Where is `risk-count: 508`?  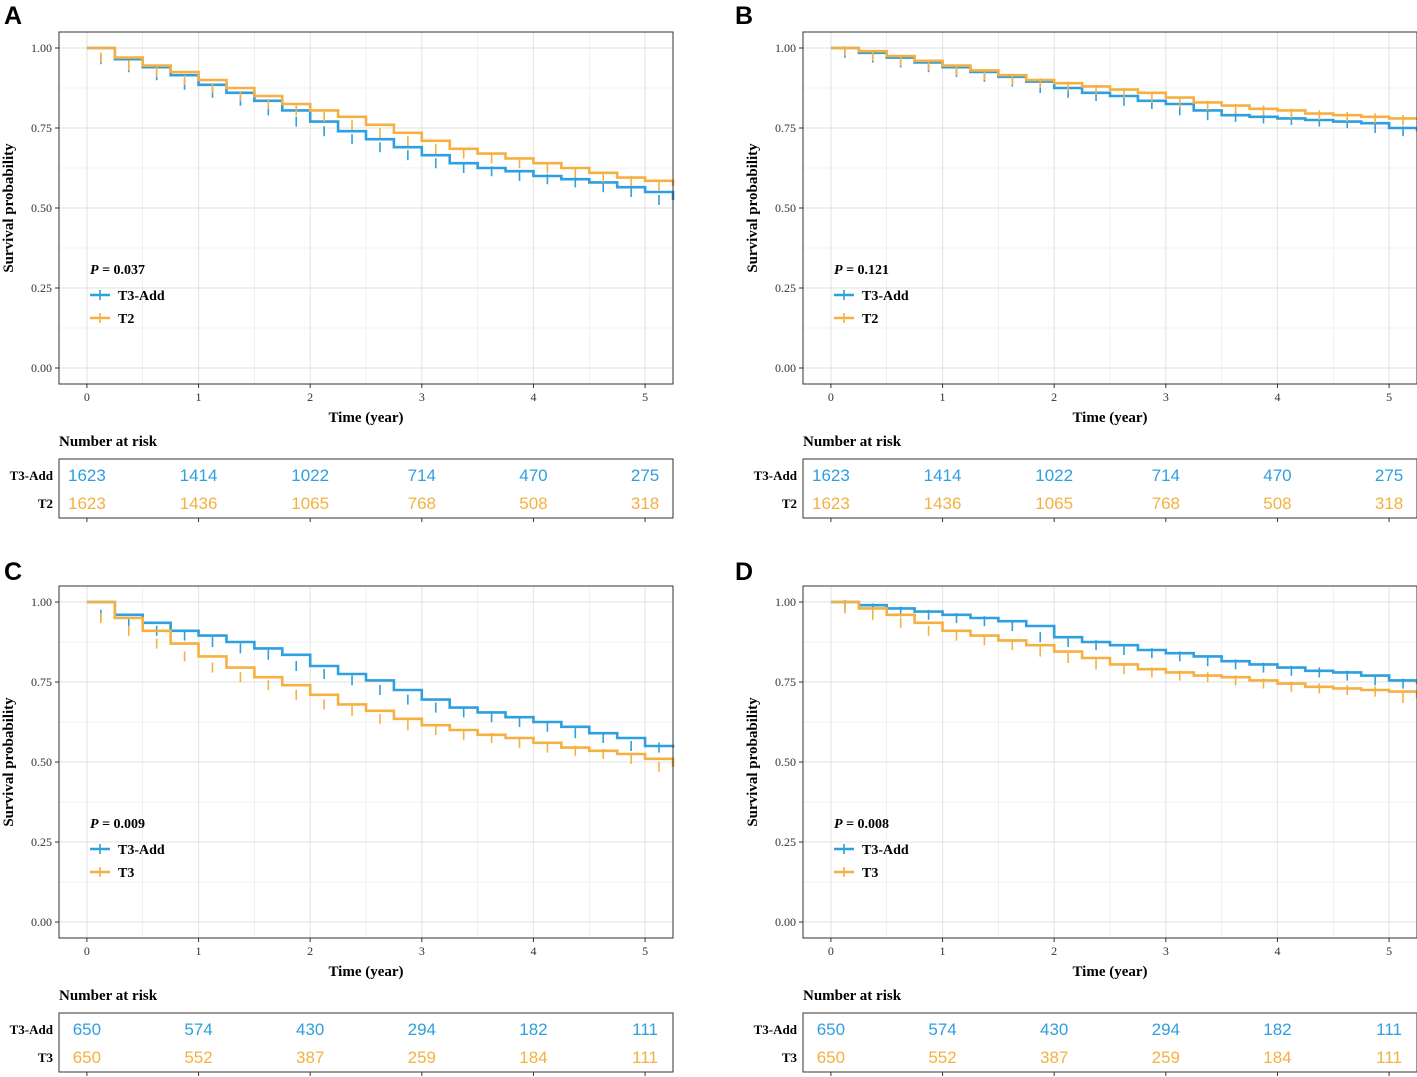 risk-count: 508 is located at coordinates (533, 503).